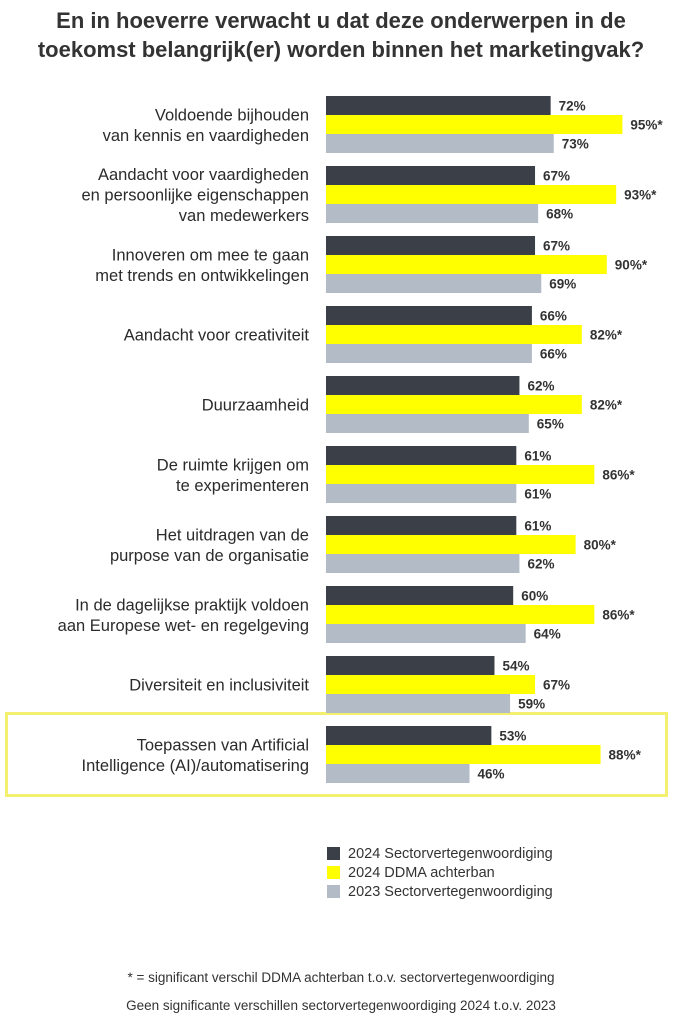  What do you see at coordinates (233, 465) in the screenshot?
I see `category-label-line: De ruimte krijgen om` at bounding box center [233, 465].